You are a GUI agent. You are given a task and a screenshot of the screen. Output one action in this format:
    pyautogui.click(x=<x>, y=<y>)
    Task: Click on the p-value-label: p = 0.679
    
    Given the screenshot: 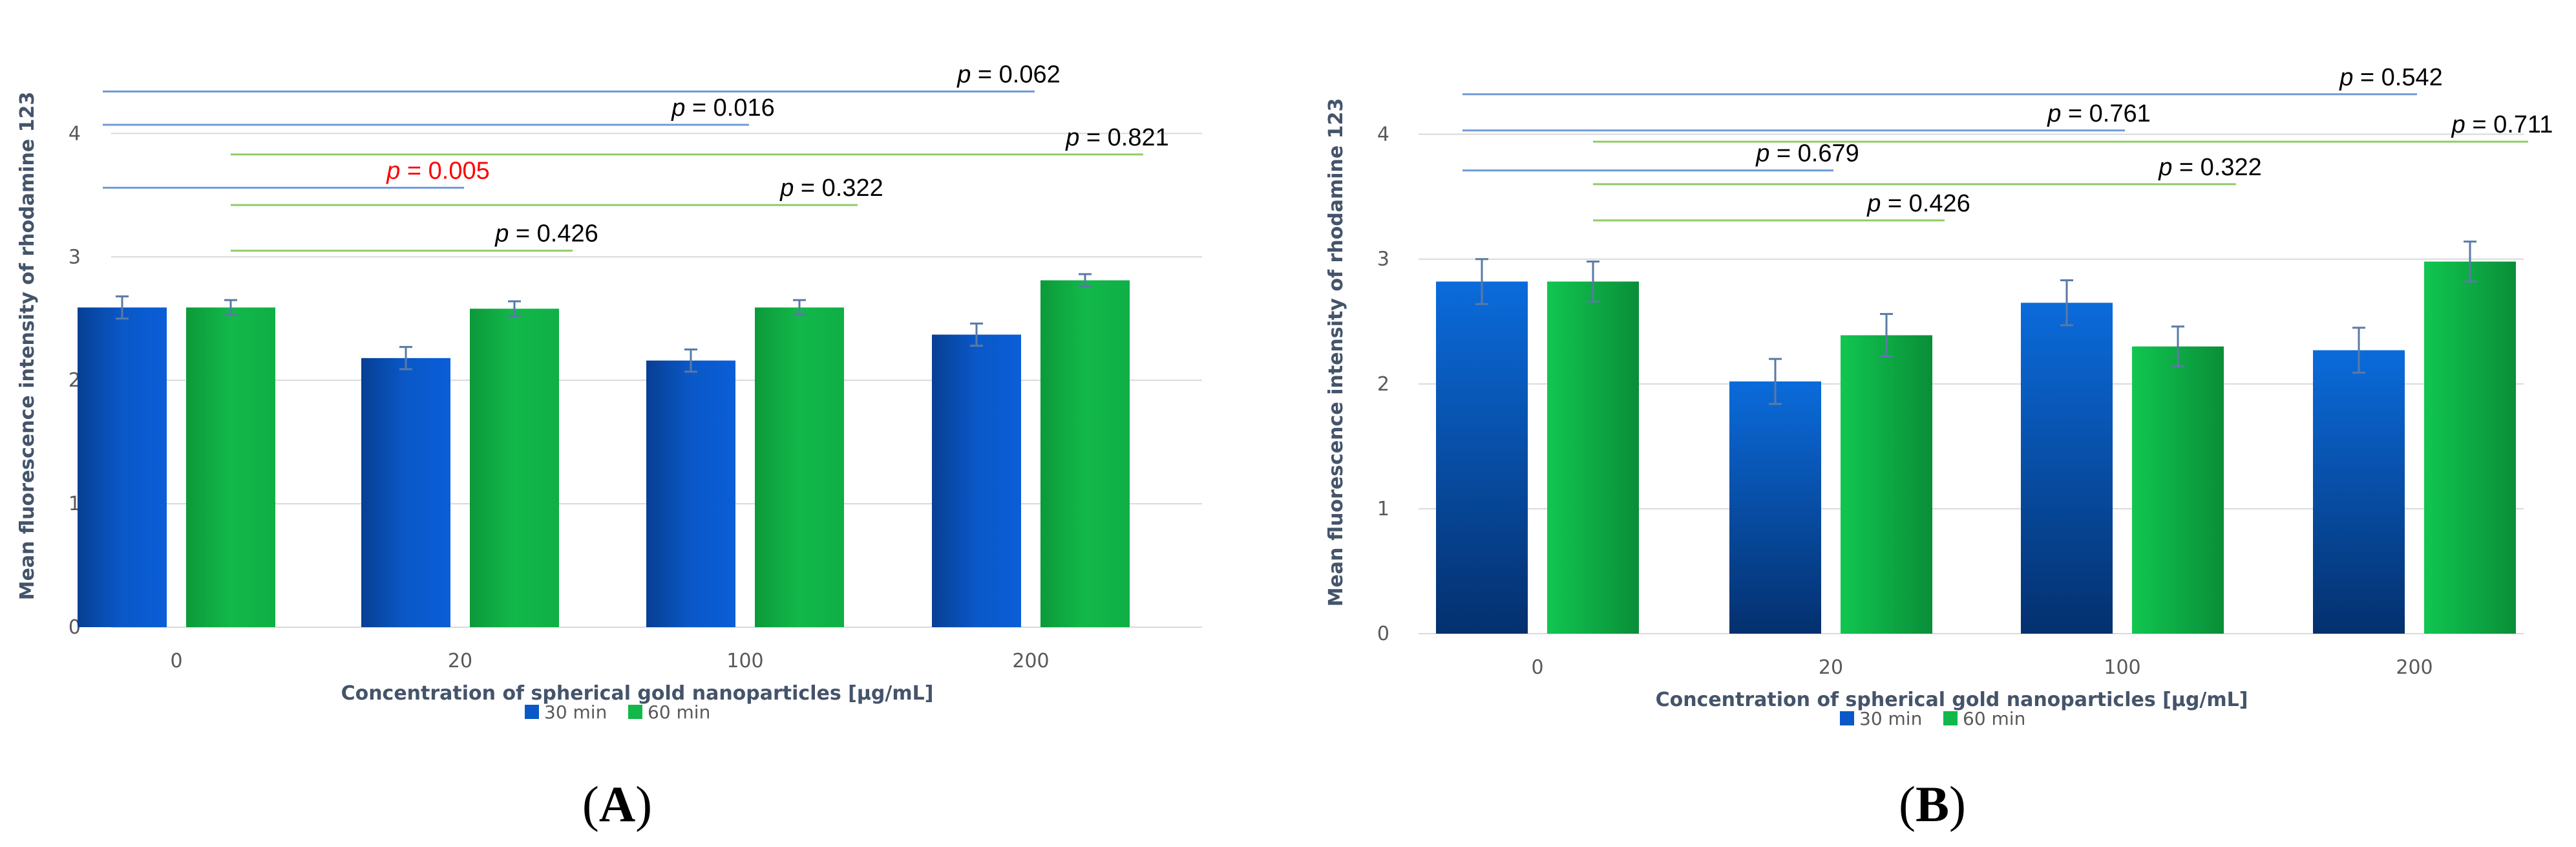 What is the action you would take?
    pyautogui.click(x=1807, y=153)
    